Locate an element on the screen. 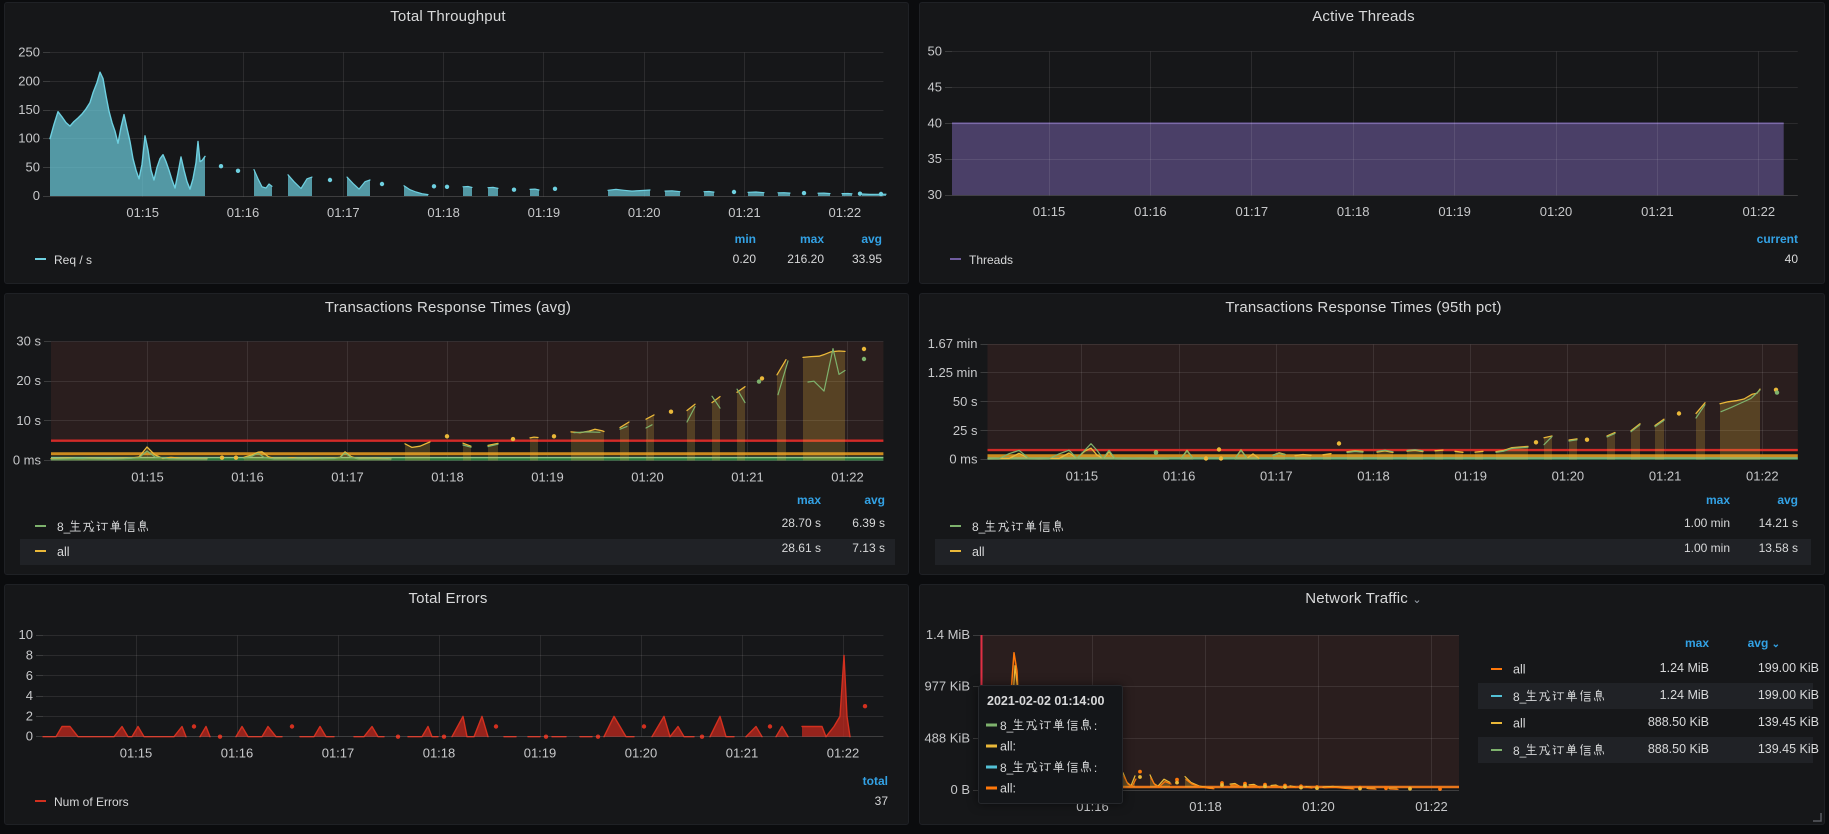  svg-text: 40 is located at coordinates (935, 122).